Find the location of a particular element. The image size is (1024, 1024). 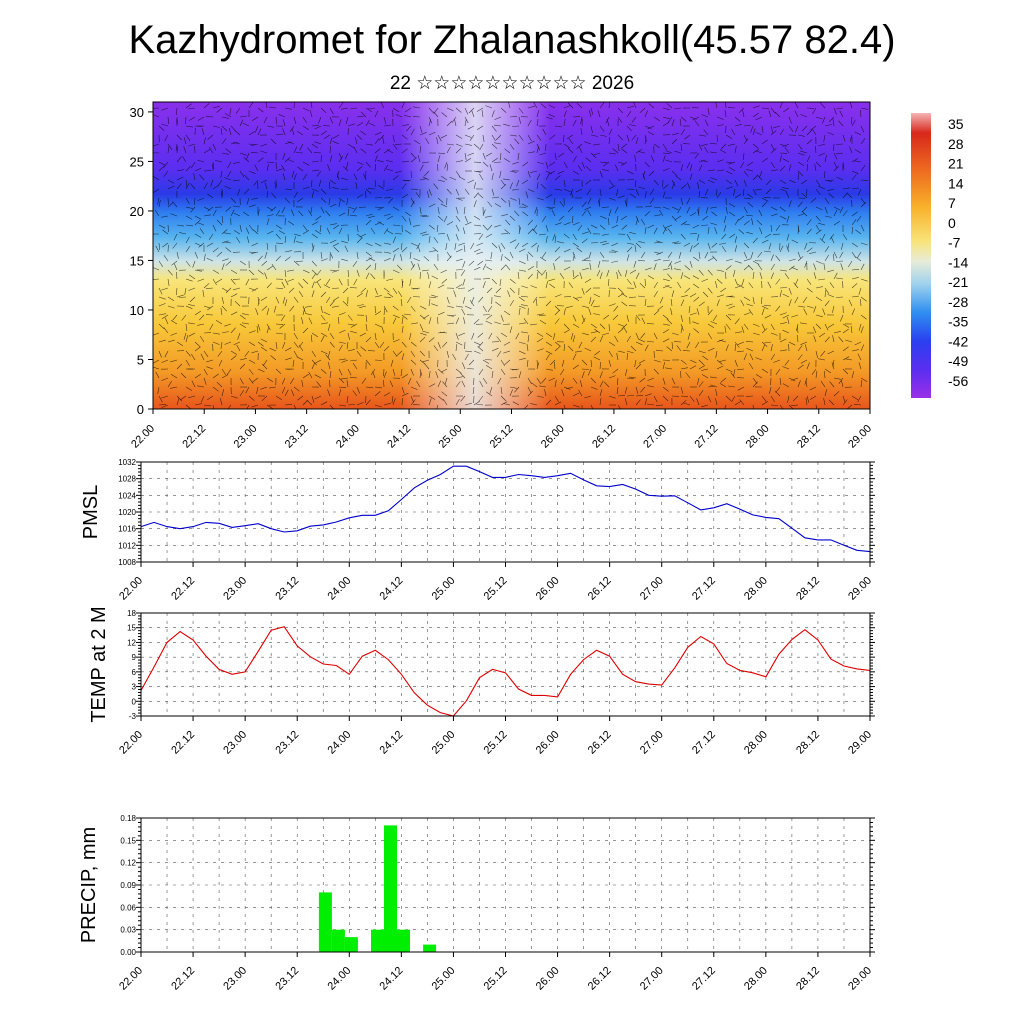

heatmap-xtick-label: 26.12 is located at coordinates (604, 437).